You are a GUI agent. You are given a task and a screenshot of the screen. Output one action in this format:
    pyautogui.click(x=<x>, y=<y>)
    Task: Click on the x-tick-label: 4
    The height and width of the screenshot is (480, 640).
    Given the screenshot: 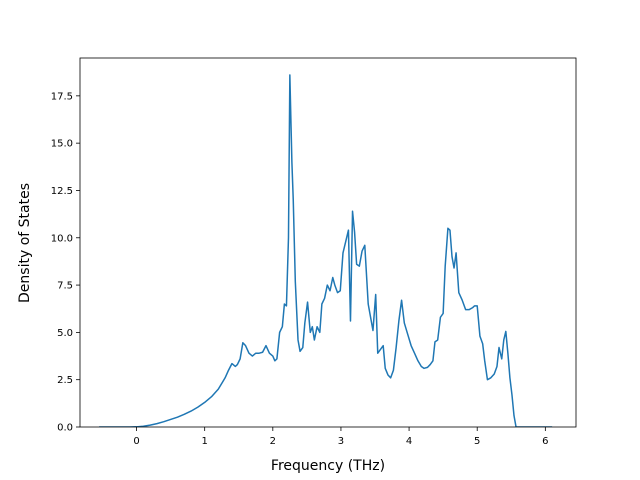 What is the action you would take?
    pyautogui.click(x=409, y=441)
    